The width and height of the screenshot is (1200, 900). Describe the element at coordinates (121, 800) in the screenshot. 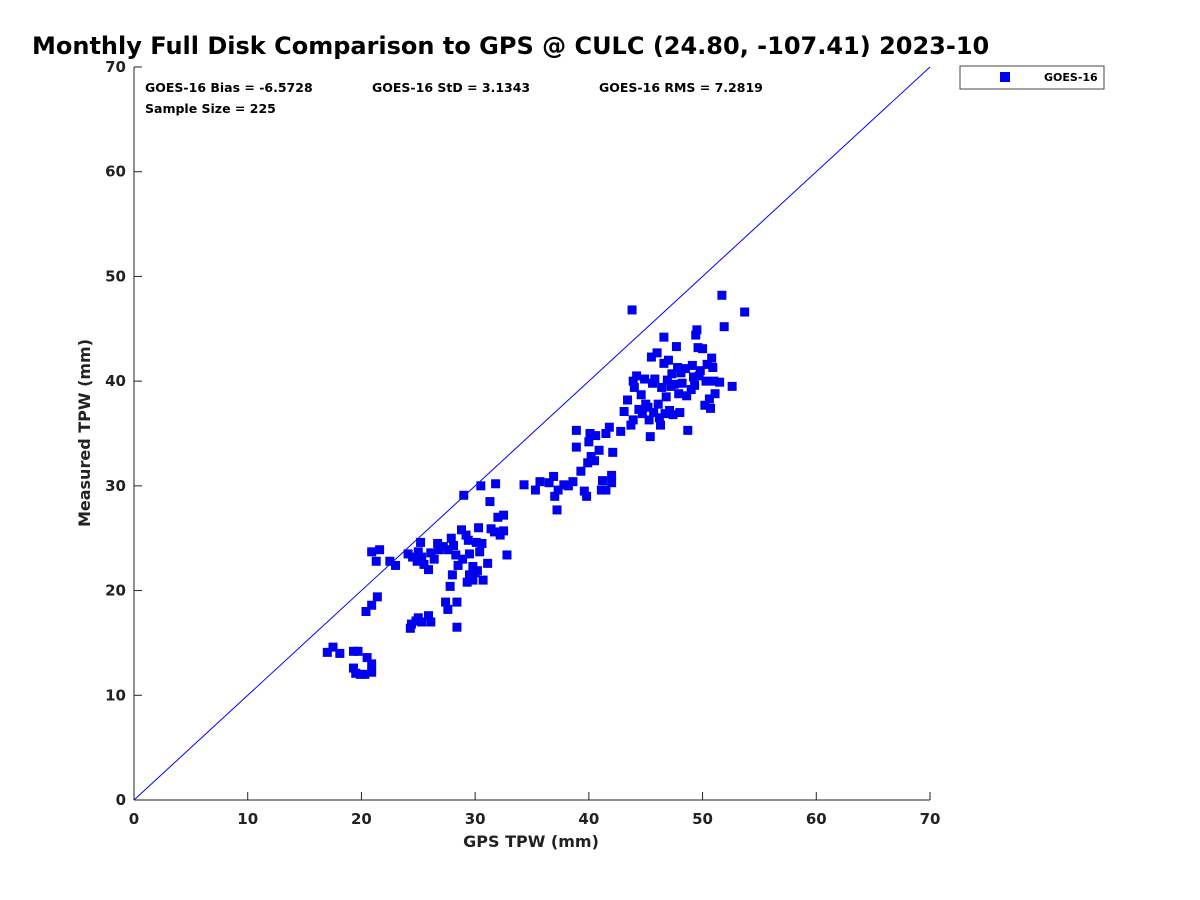

I see `y-tick-label: 0` at that location.